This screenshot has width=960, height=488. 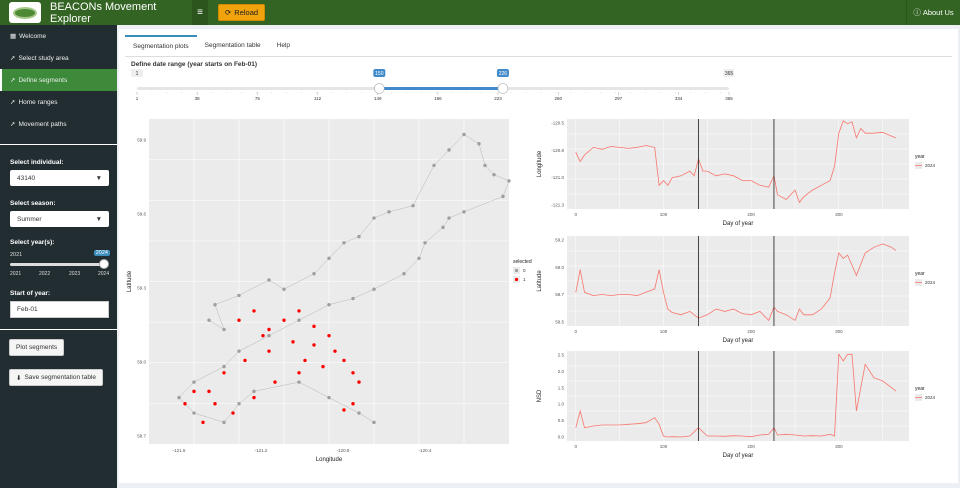 I want to click on y-tick-label: 2.5, so click(x=561, y=355).